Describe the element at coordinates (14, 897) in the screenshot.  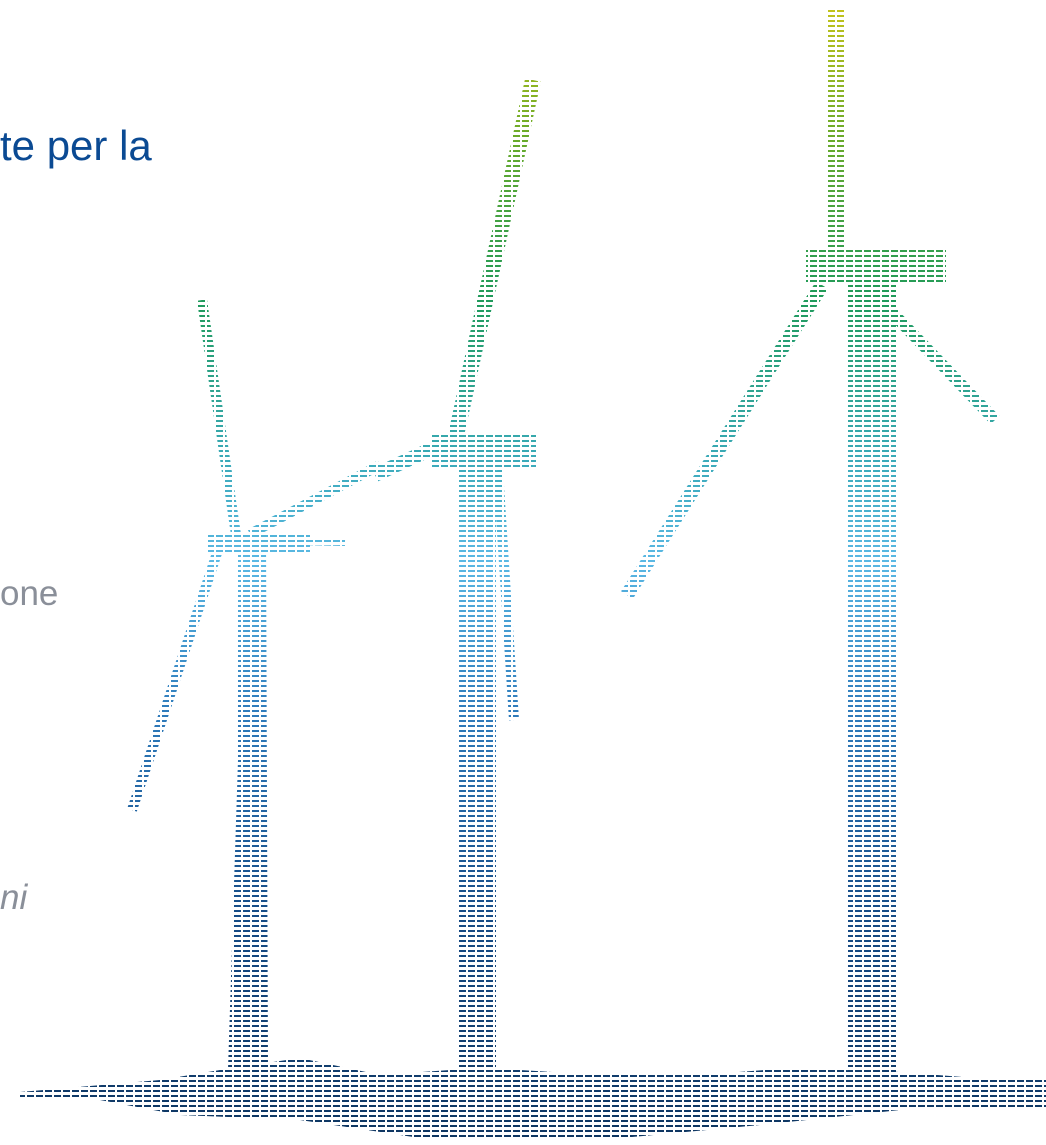
I see `text-line: ni` at that location.